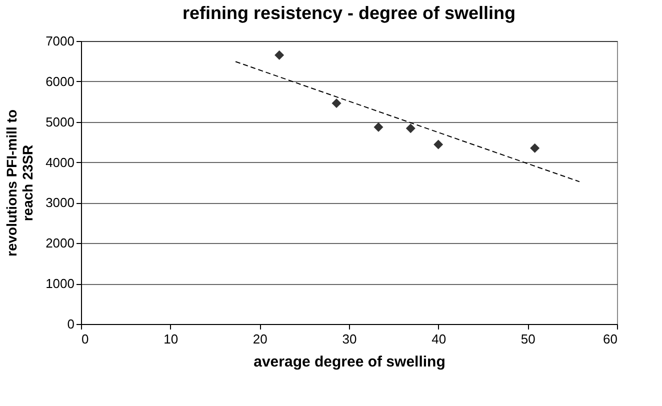 The height and width of the screenshot is (406, 662). What do you see at coordinates (60, 81) in the screenshot?
I see `y-tick-label: 6000` at bounding box center [60, 81].